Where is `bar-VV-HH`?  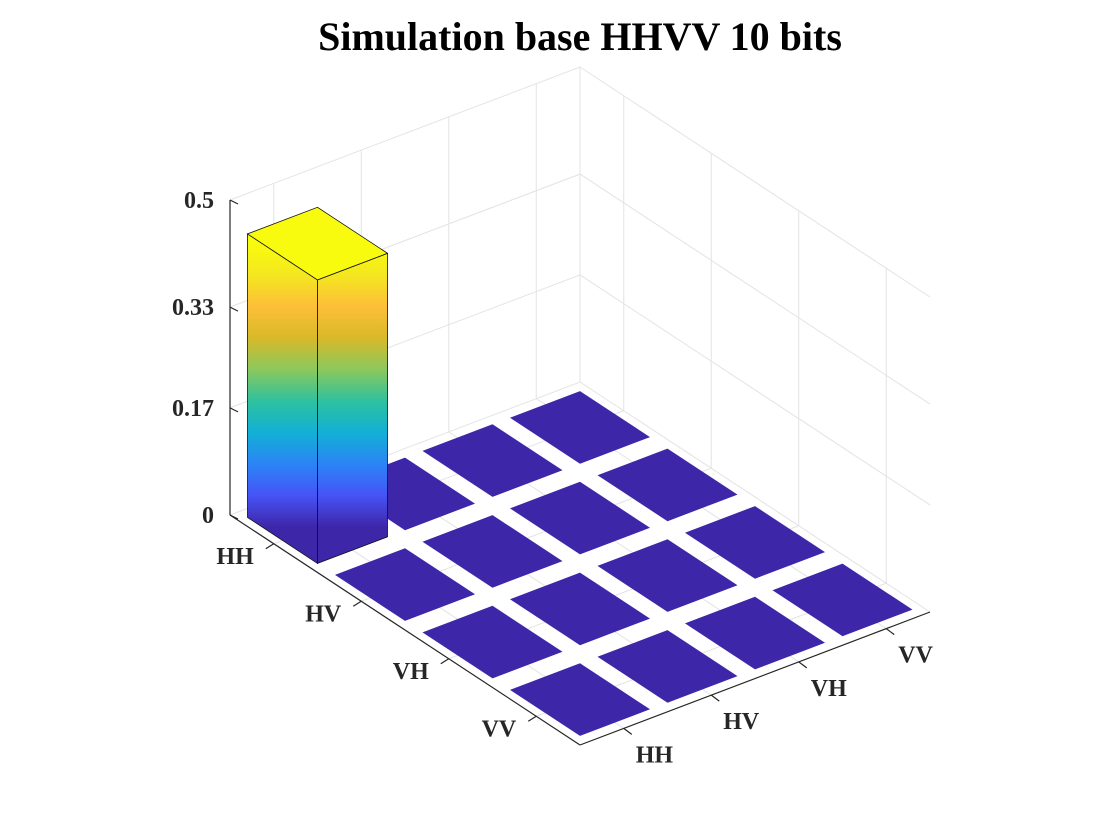 bar-VV-HH is located at coordinates (580, 699).